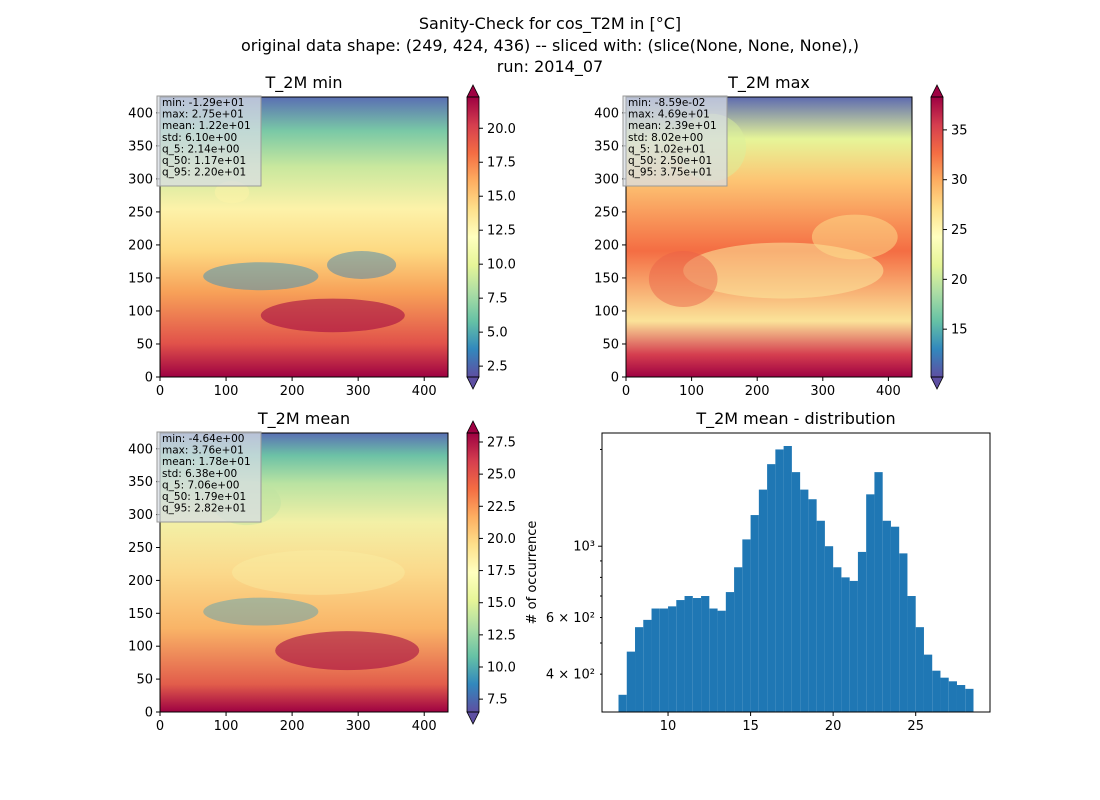 The height and width of the screenshot is (800, 1100). I want to click on stats-line: max: 4.69e+01, so click(669, 115).